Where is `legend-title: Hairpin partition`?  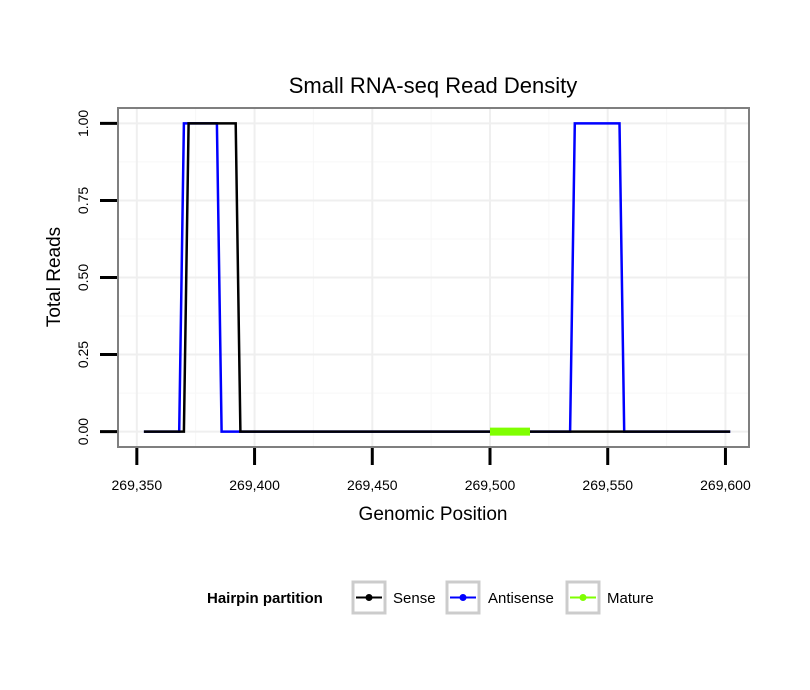 legend-title: Hairpin partition is located at coordinates (265, 598).